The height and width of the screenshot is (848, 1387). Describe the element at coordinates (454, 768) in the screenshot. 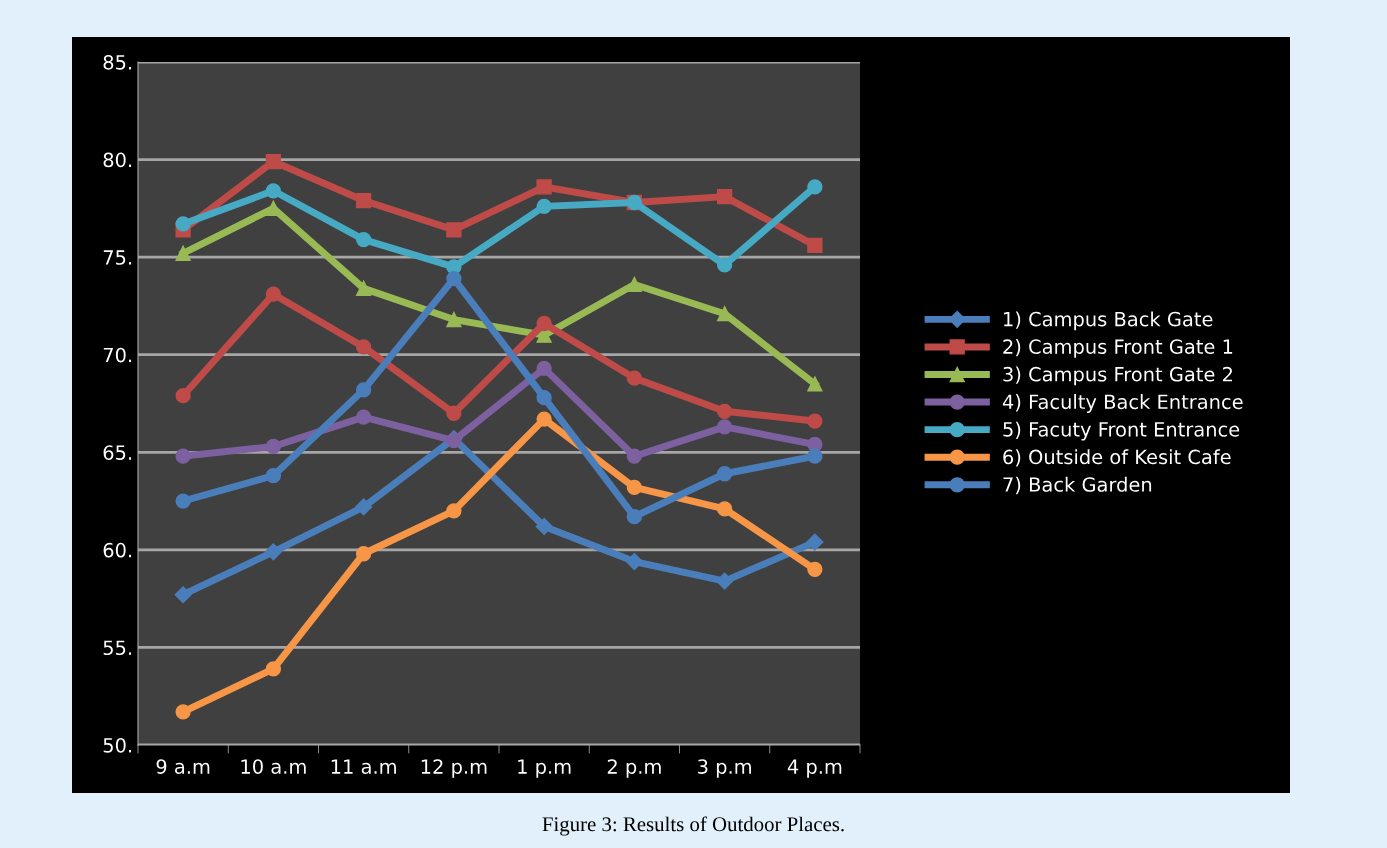

I see `x-tick-label: 12 p.m` at that location.